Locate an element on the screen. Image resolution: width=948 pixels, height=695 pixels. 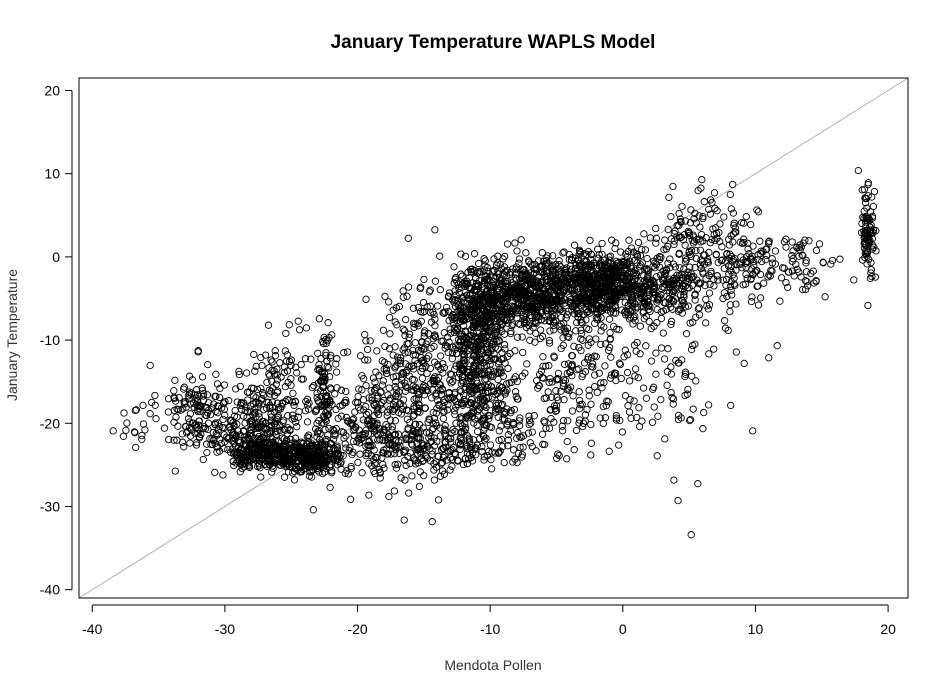
x-tick-label: -30 is located at coordinates (225, 629).